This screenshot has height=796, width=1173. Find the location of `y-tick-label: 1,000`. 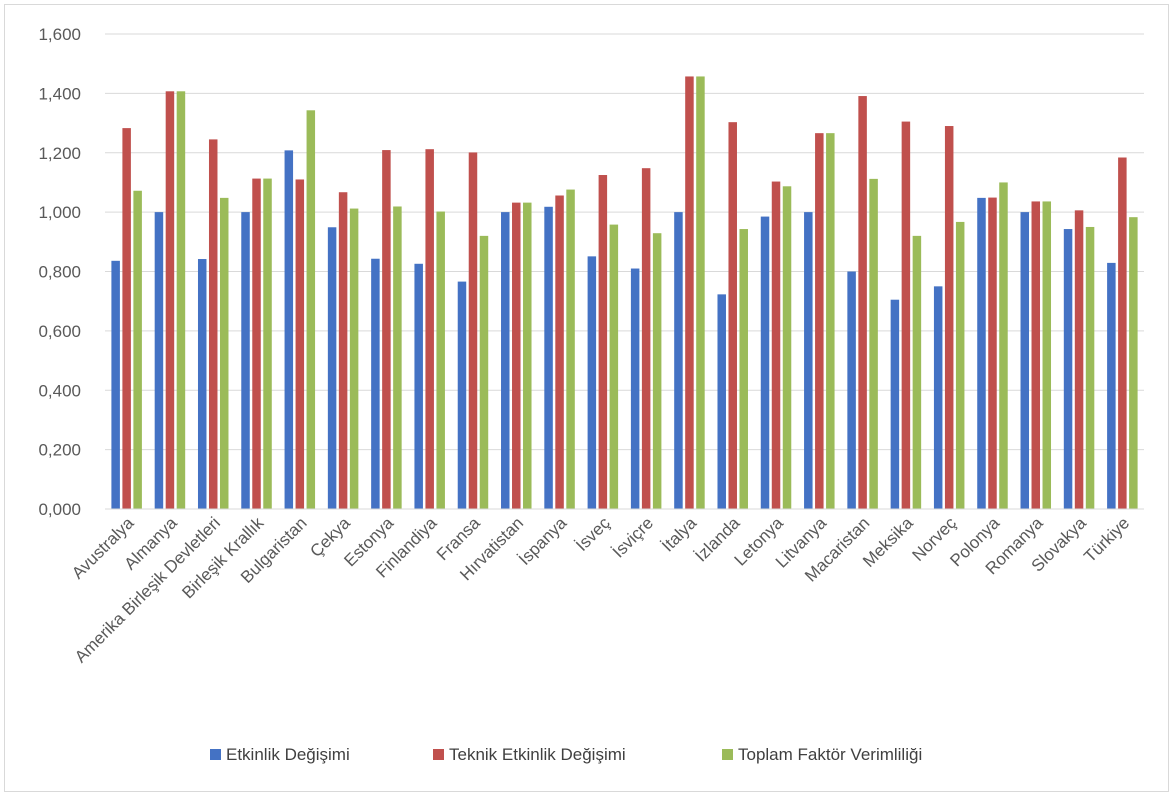

y-tick-label: 1,000 is located at coordinates (59, 212).